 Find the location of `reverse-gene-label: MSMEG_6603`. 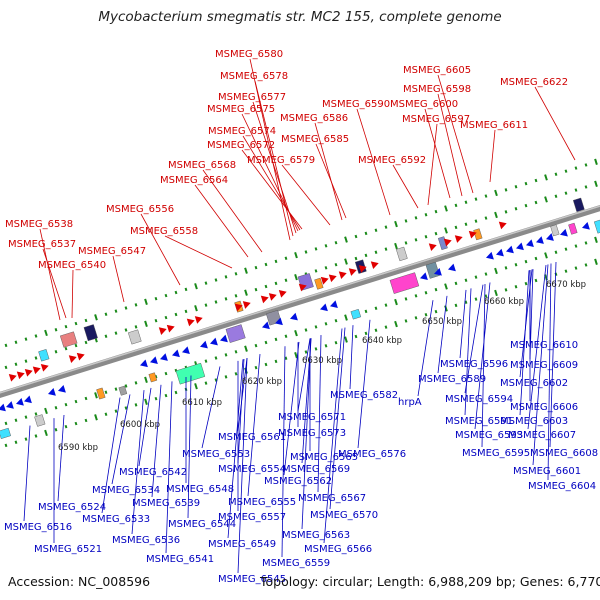

reverse-gene-label: MSMEG_6603 is located at coordinates (534, 421).